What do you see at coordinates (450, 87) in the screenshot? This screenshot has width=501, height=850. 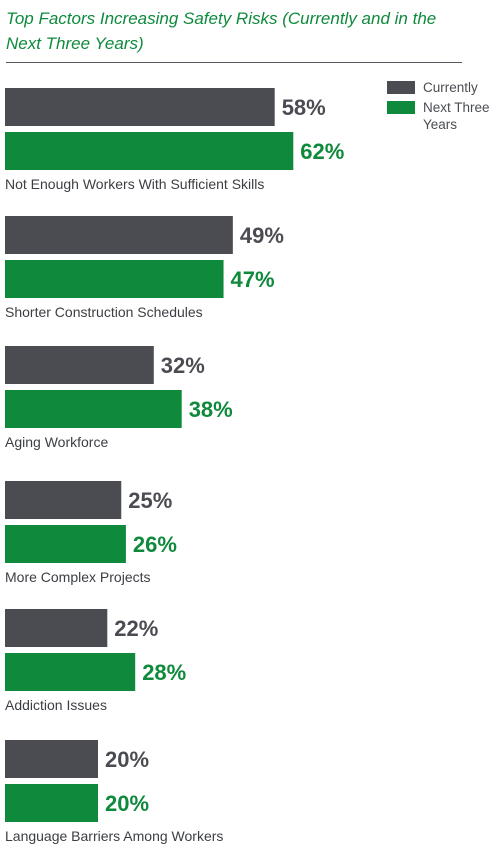 I see `legend-label-currently: Currently` at bounding box center [450, 87].